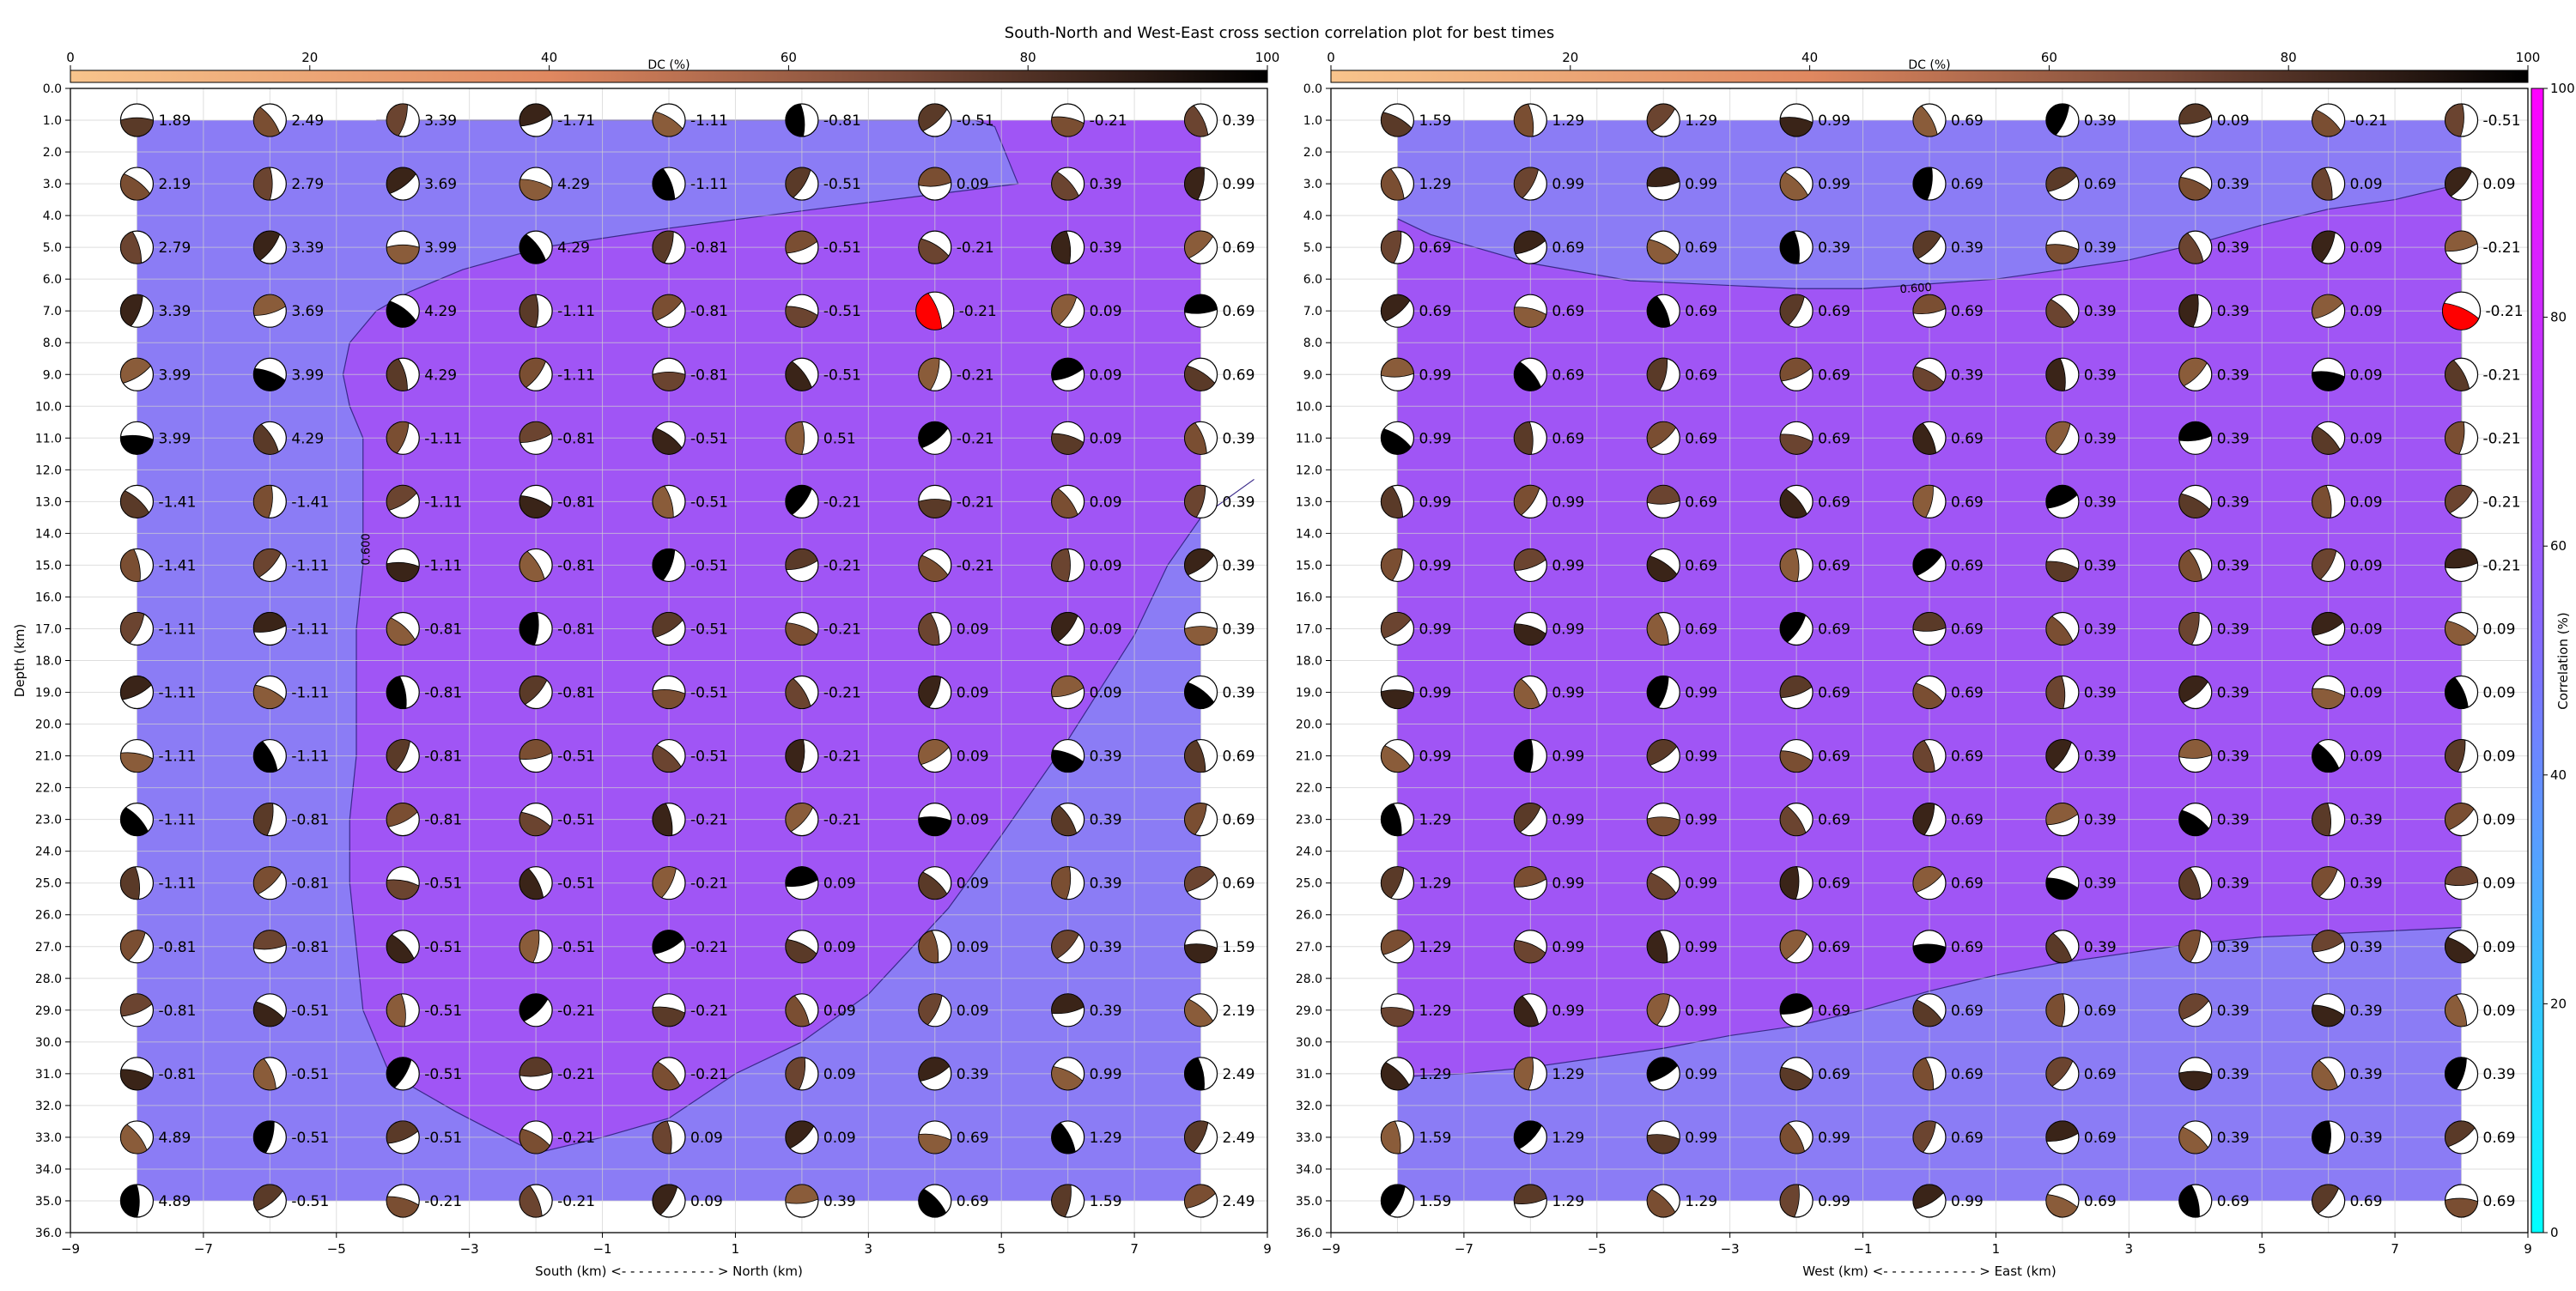 The image size is (2576, 1291). I want to click on y-tick-label: 35.0, so click(48, 1202).